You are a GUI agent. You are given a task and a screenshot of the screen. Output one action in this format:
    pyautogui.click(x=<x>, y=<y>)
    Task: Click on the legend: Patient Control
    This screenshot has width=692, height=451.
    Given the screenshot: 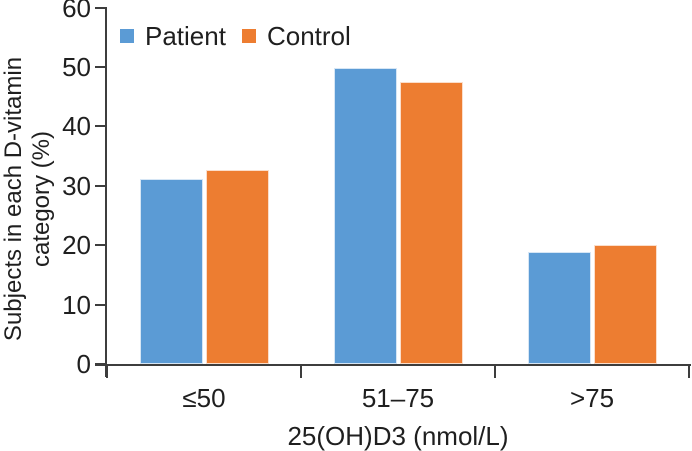 What is the action you would take?
    pyautogui.click(x=243, y=36)
    